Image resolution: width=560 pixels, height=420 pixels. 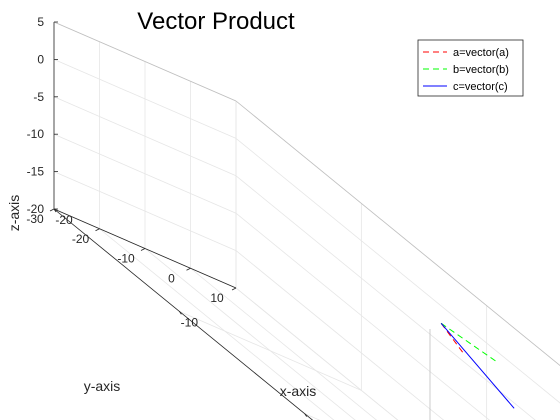 I want to click on x-tick-label: -20, so click(x=64, y=220).